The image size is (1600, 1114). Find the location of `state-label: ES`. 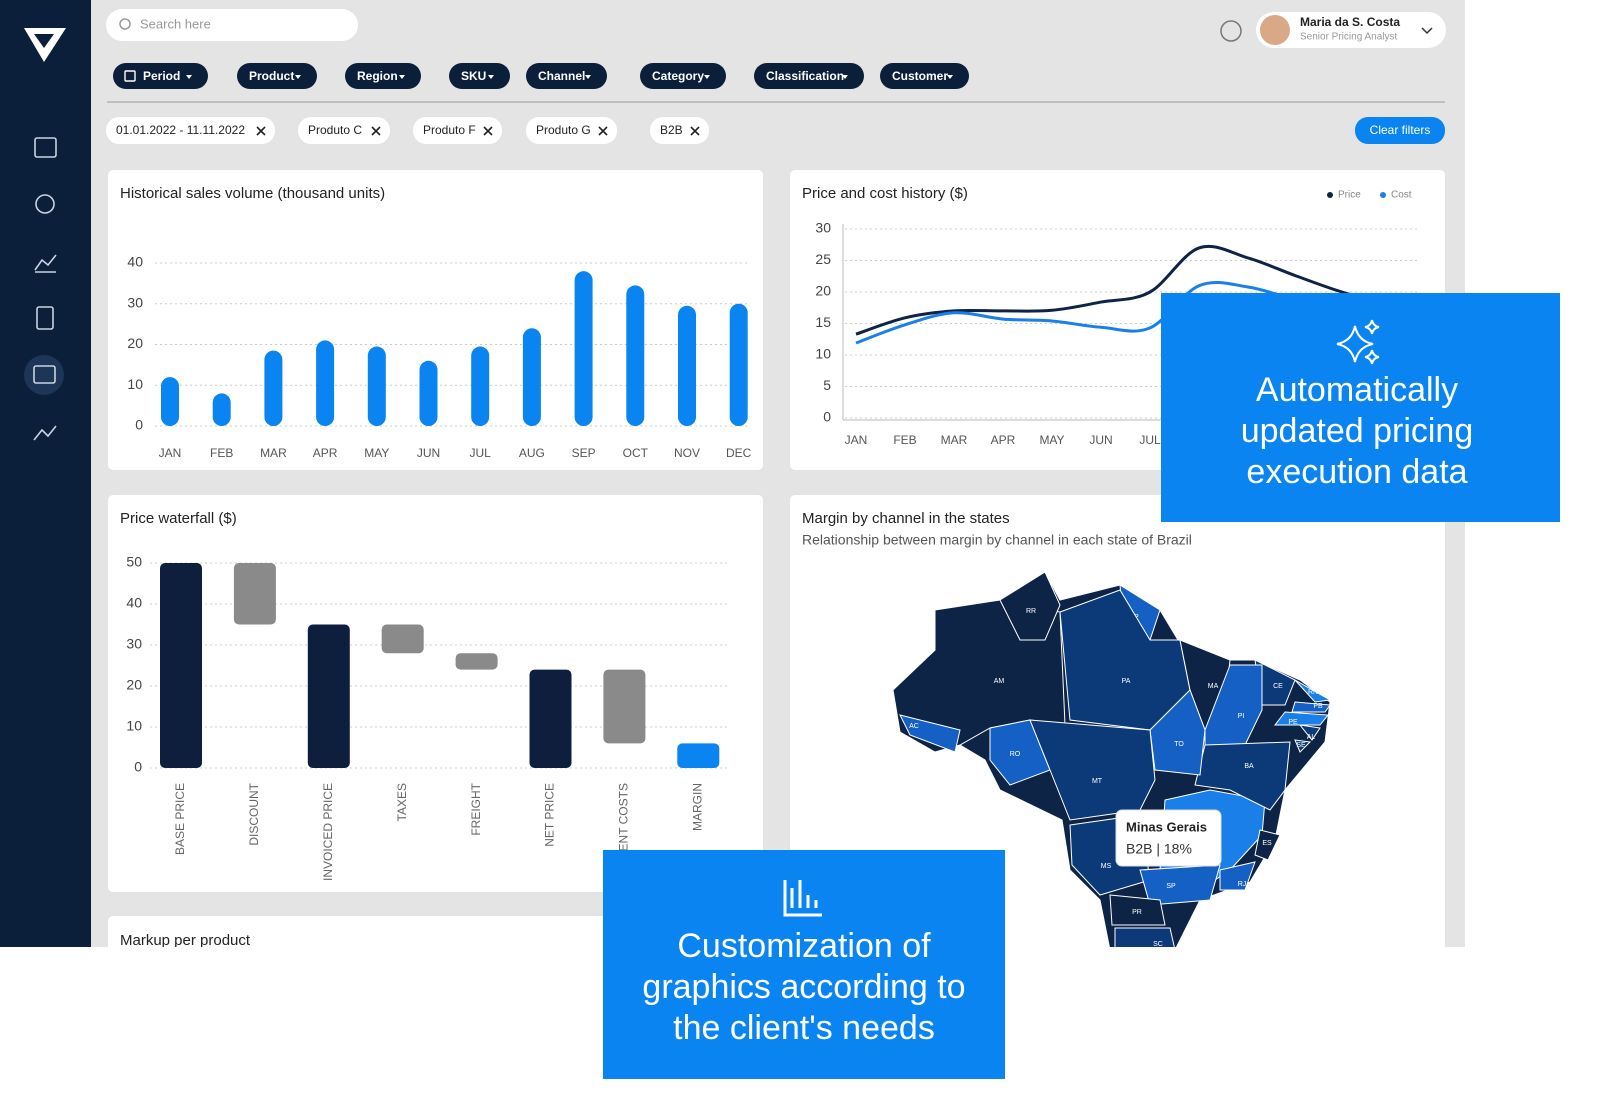

state-label: ES is located at coordinates (1267, 843).